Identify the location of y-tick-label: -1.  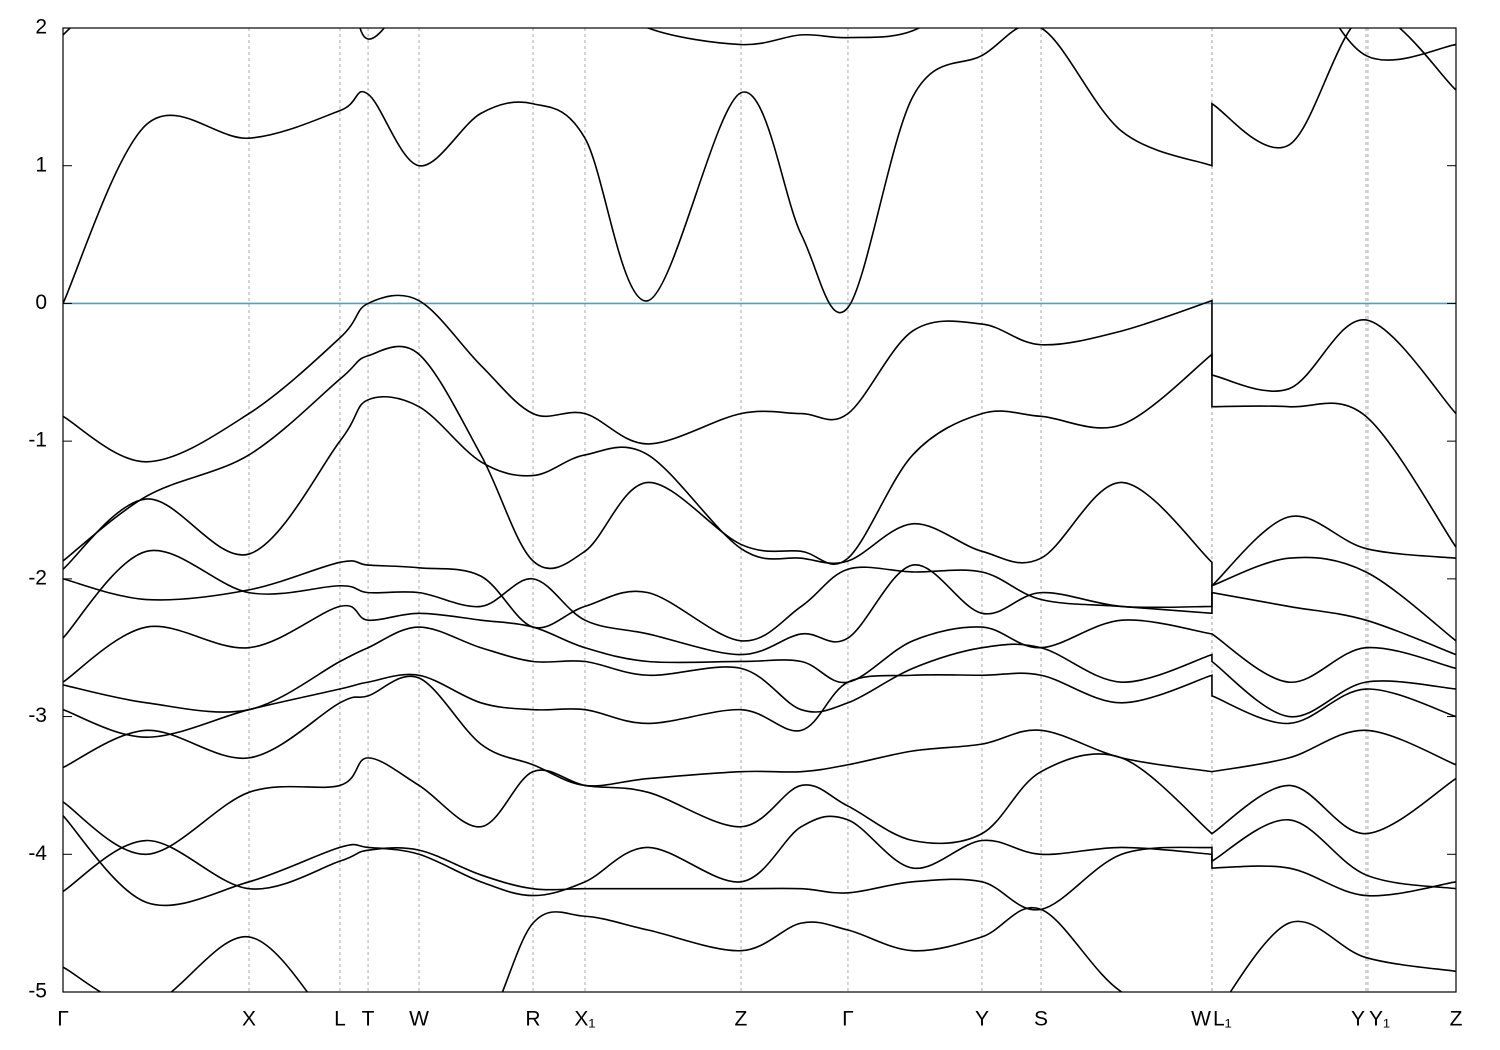
(37, 440).